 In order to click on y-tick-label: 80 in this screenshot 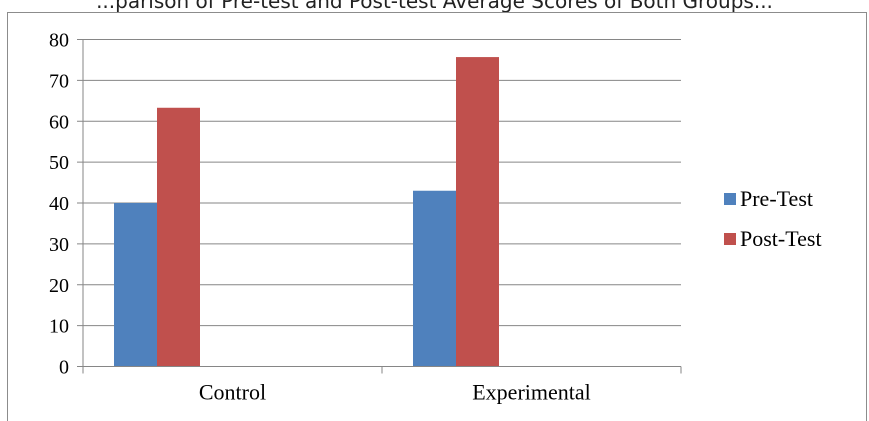, I will do `click(59, 41)`.